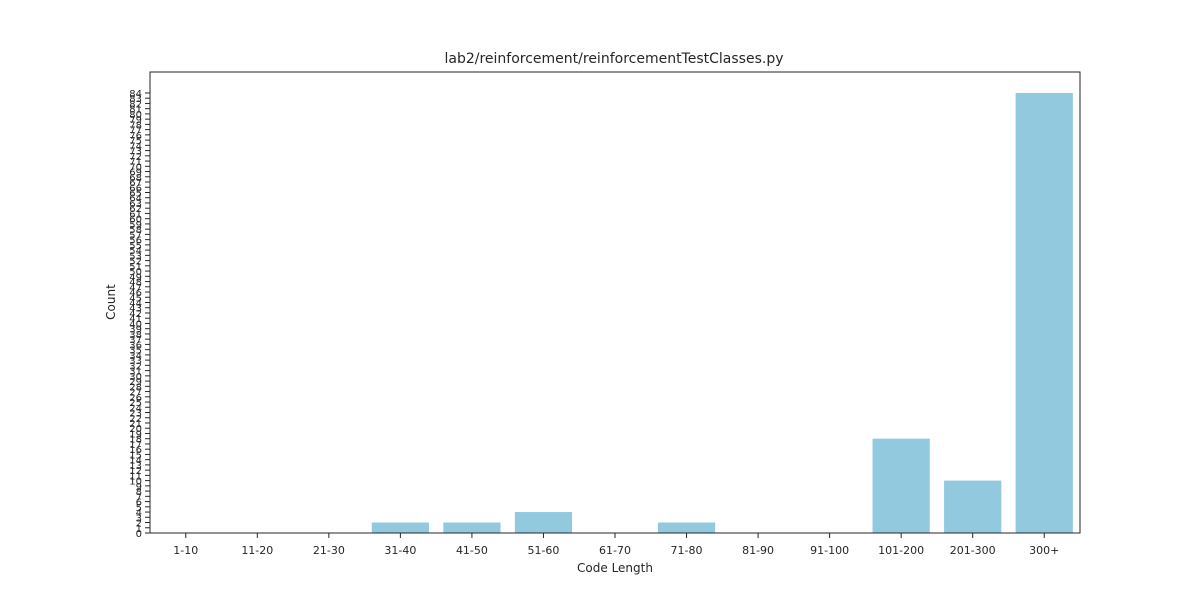 Image resolution: width=1200 pixels, height=600 pixels. Describe the element at coordinates (135, 335) in the screenshot. I see `y-tick-label: 38` at that location.